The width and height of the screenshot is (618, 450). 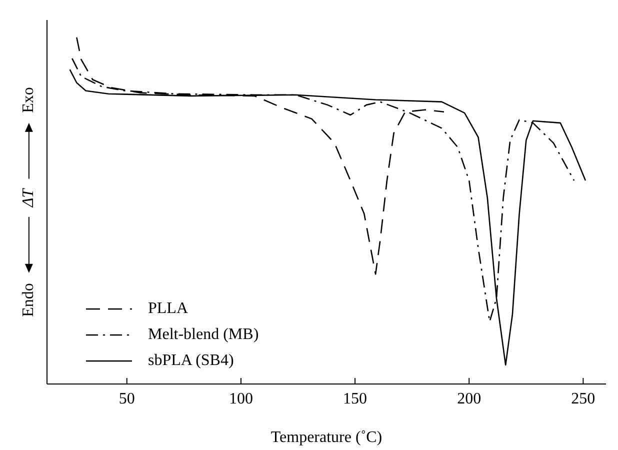 I want to click on x-tick-label: 100, so click(x=240, y=399).